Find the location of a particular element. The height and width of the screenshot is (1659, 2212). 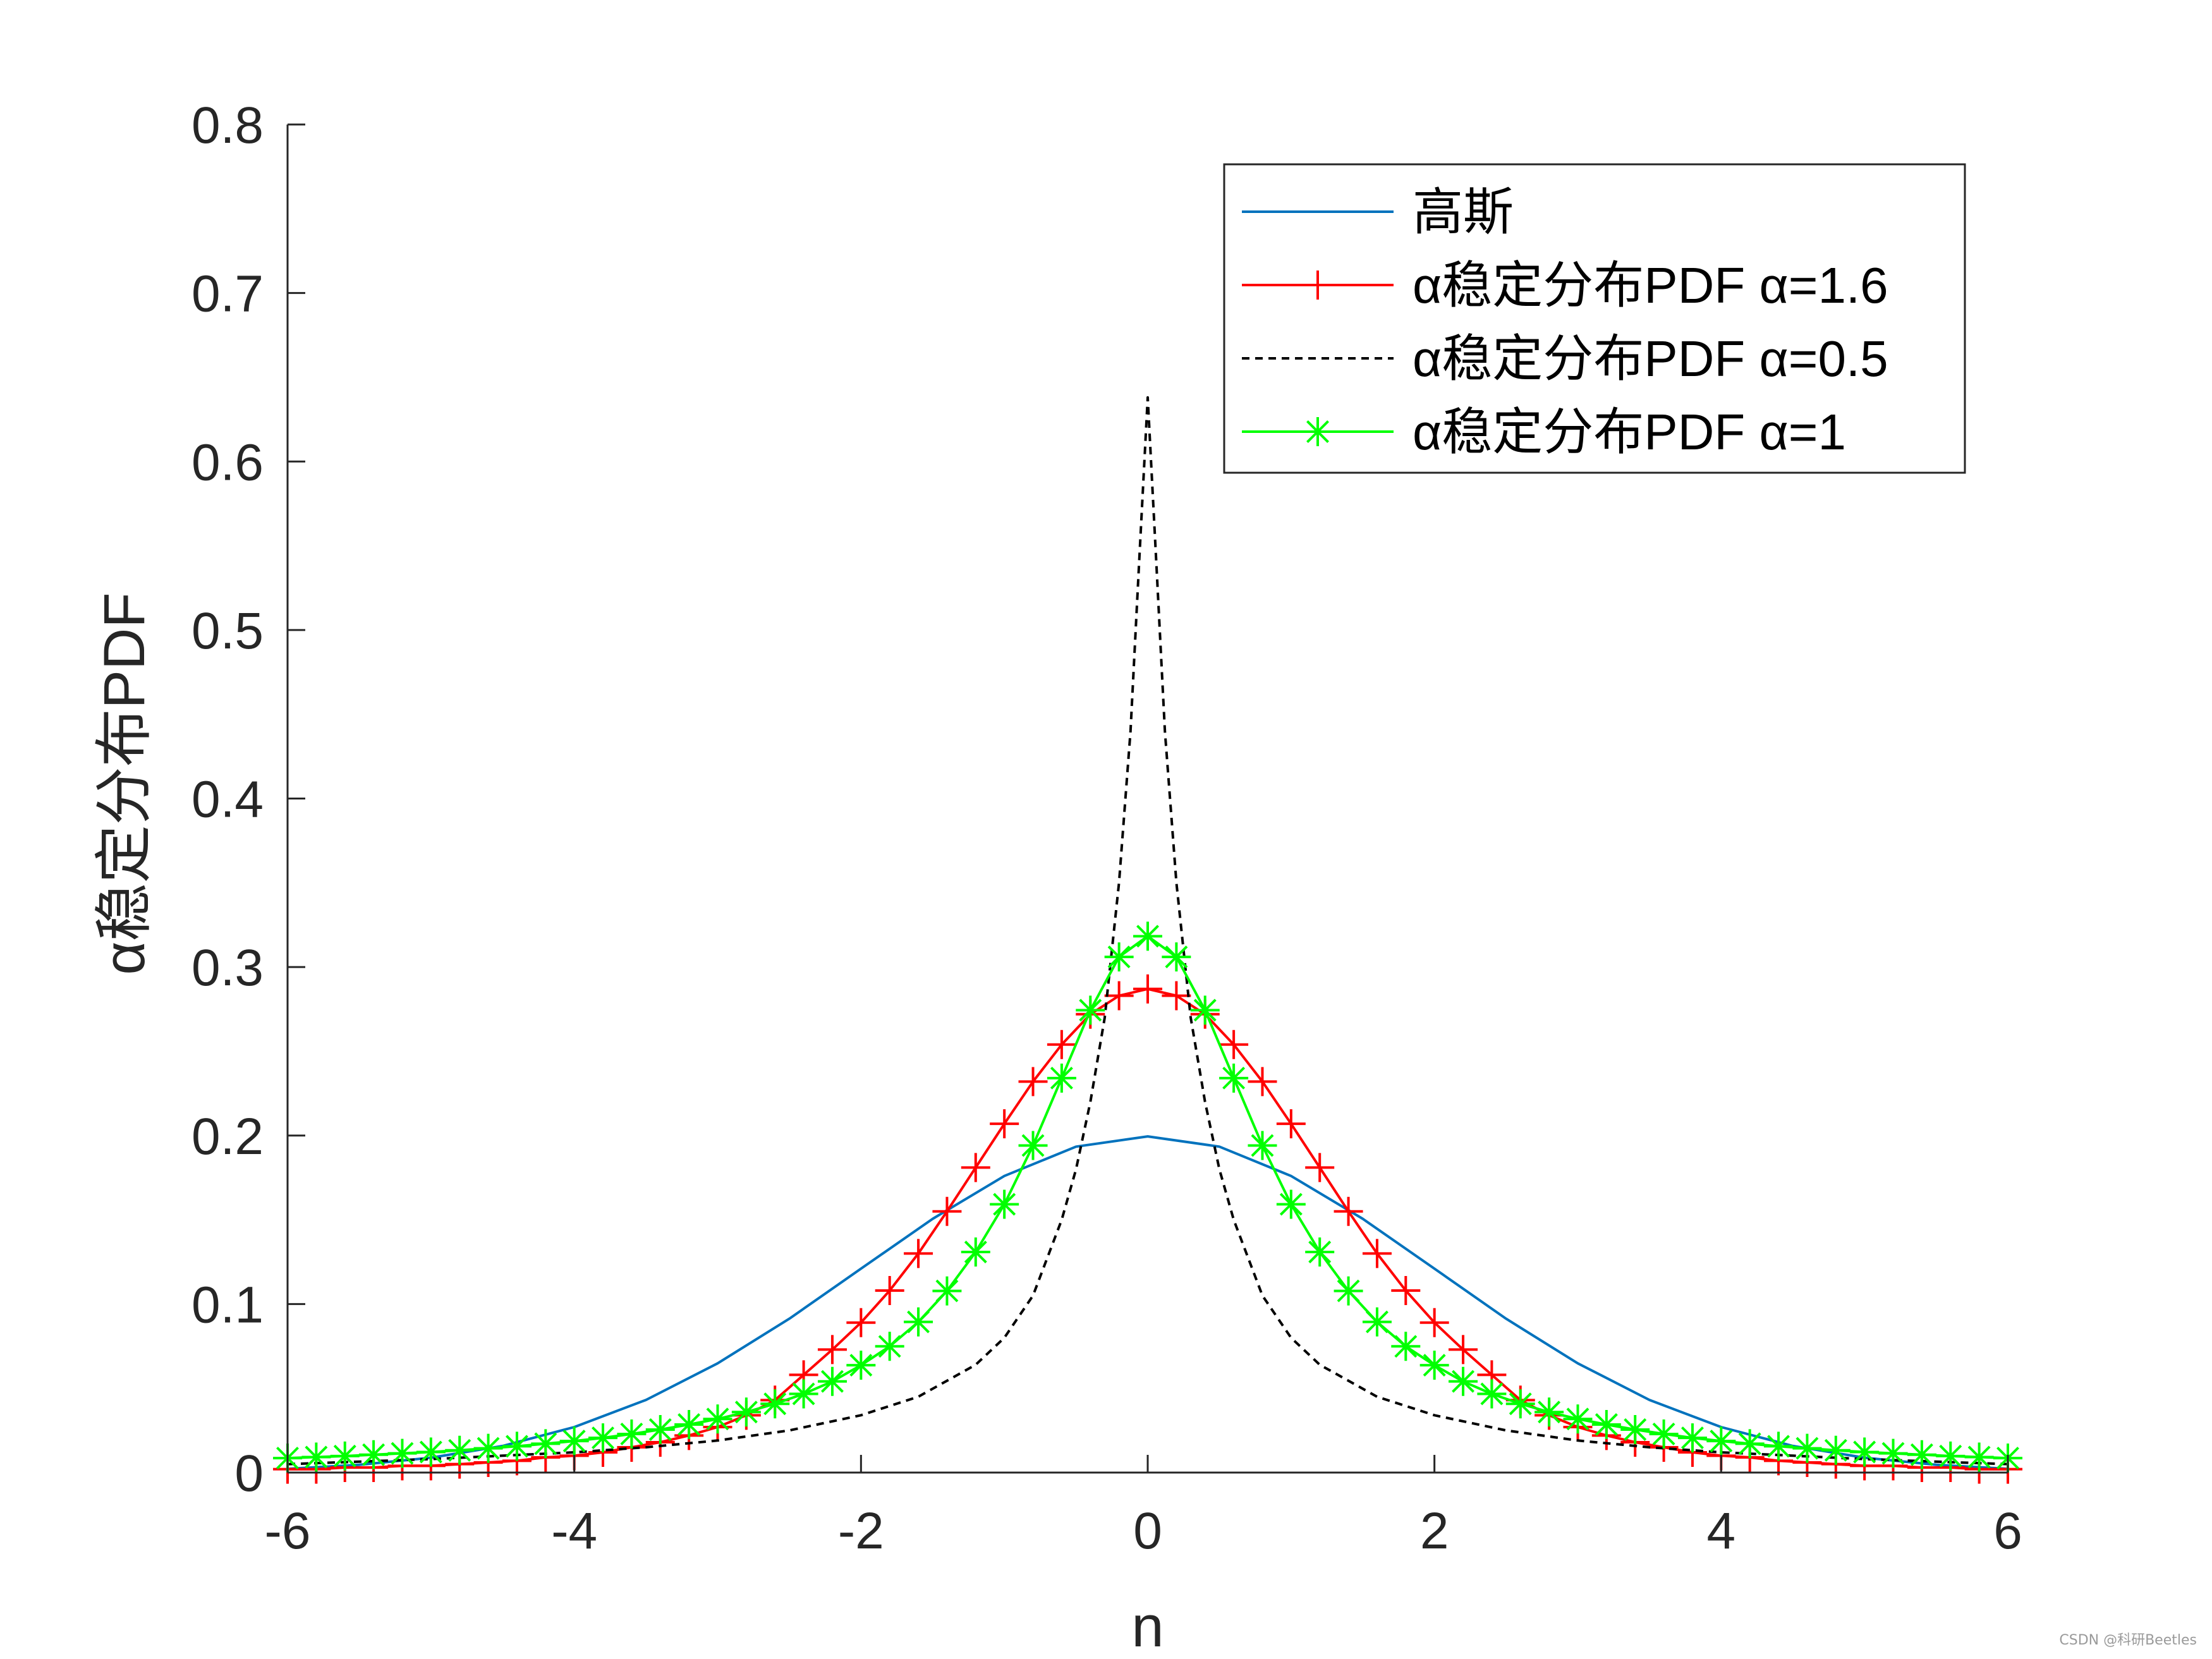

x-tick-label: -4 is located at coordinates (574, 1531).